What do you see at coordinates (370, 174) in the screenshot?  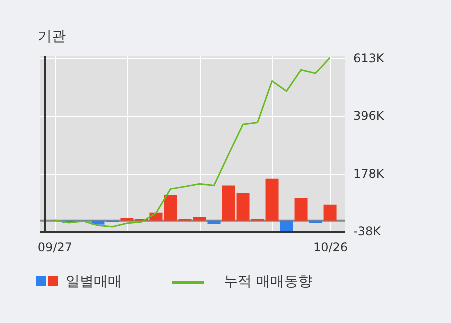 I see `y-tick-label: 178K` at bounding box center [370, 174].